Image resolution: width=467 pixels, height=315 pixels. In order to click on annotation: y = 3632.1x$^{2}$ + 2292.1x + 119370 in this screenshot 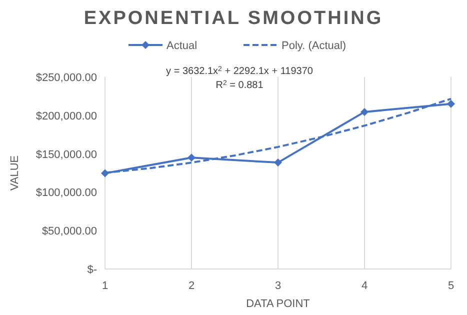, I will do `click(240, 71)`.